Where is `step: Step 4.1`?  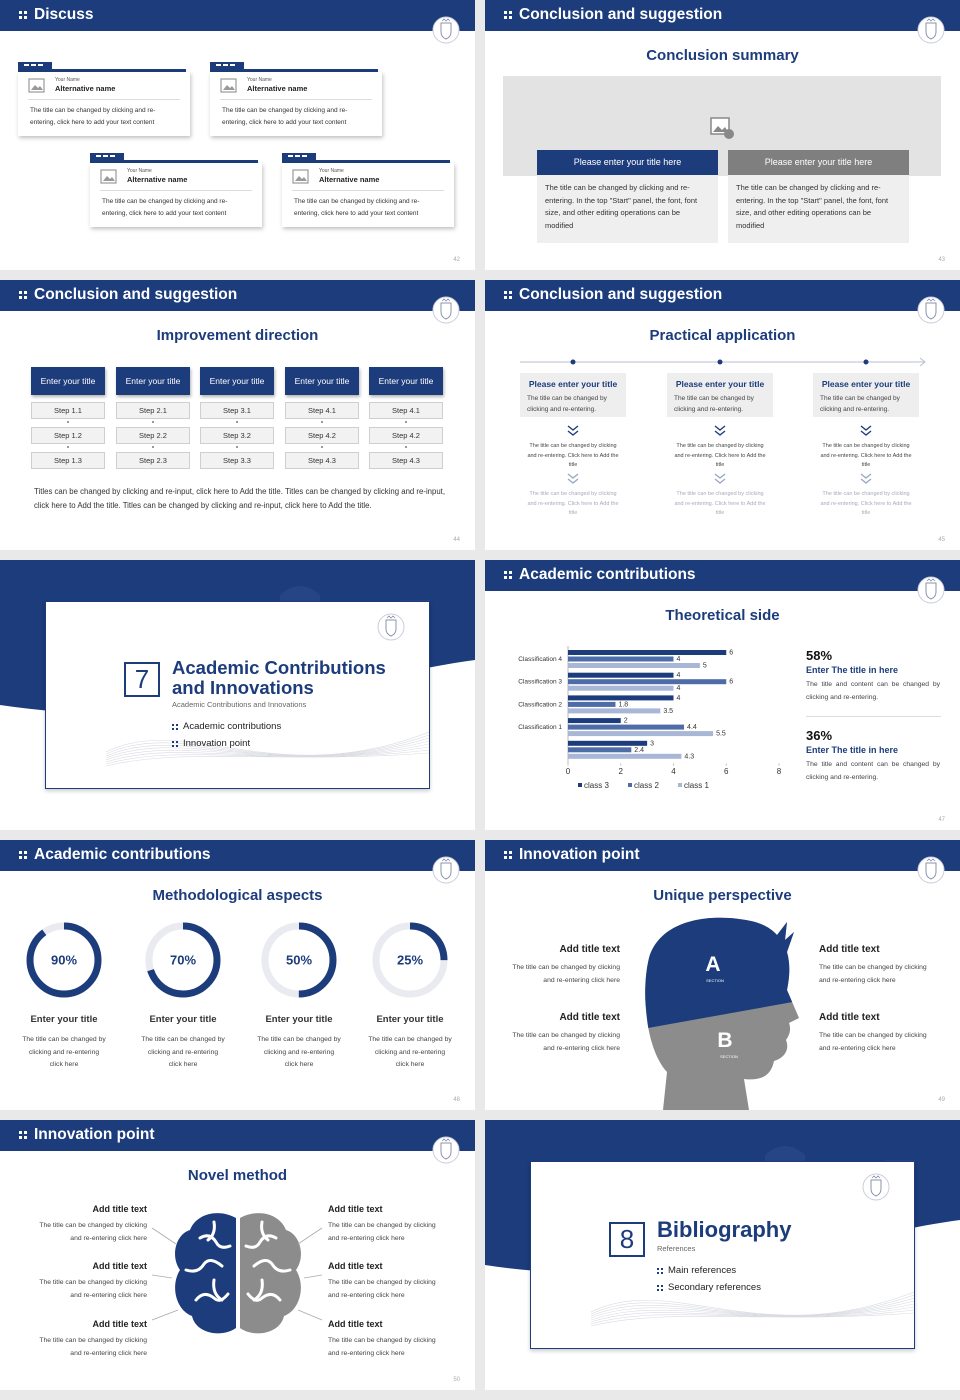
step: Step 4.1 is located at coordinates (406, 410).